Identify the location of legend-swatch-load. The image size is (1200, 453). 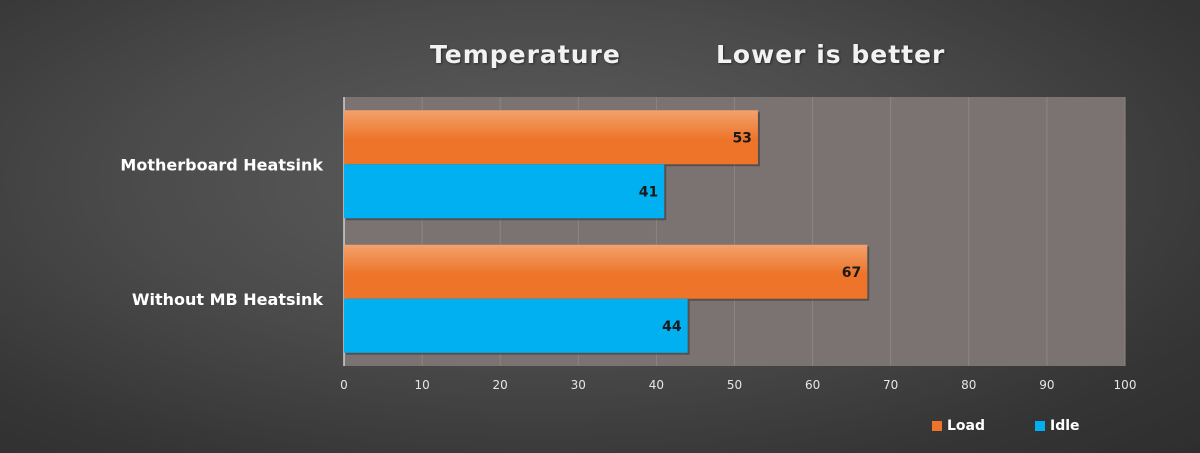
(937, 426).